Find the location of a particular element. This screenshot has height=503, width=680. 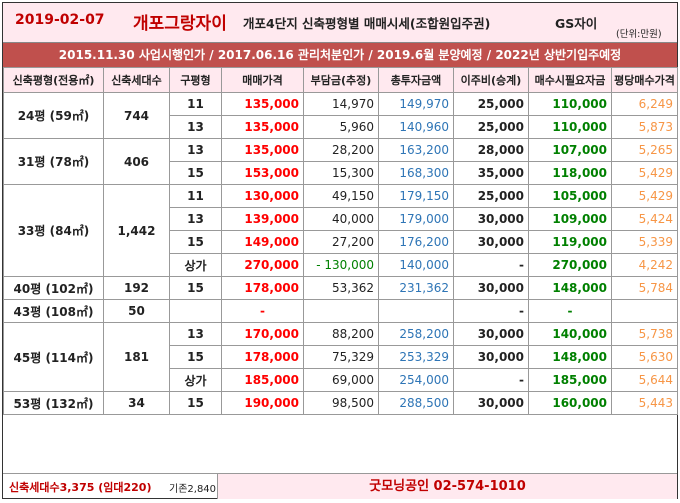

price-cell: 135,000 is located at coordinates (262, 150).